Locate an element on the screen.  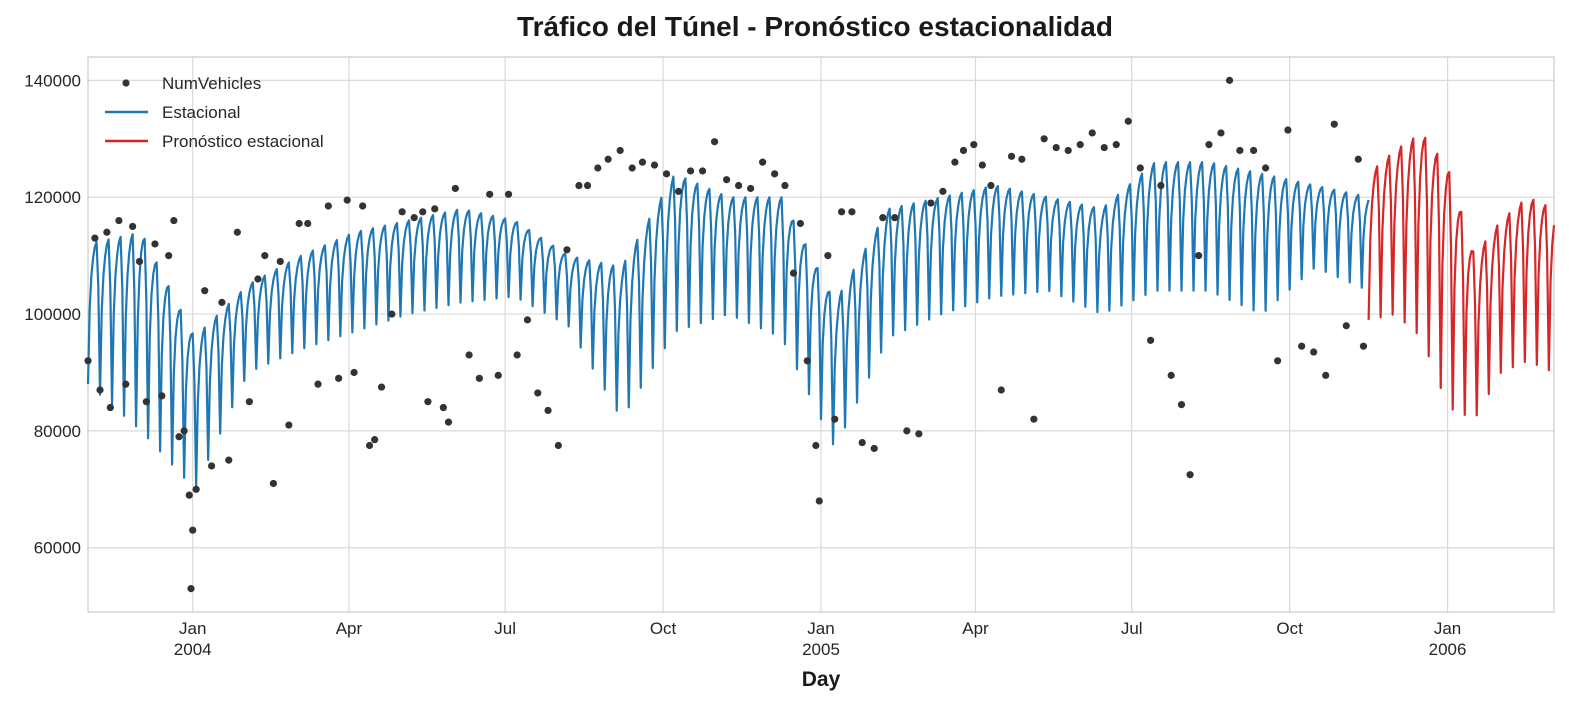
x-tick-year-label: 2005 is located at coordinates (821, 649).